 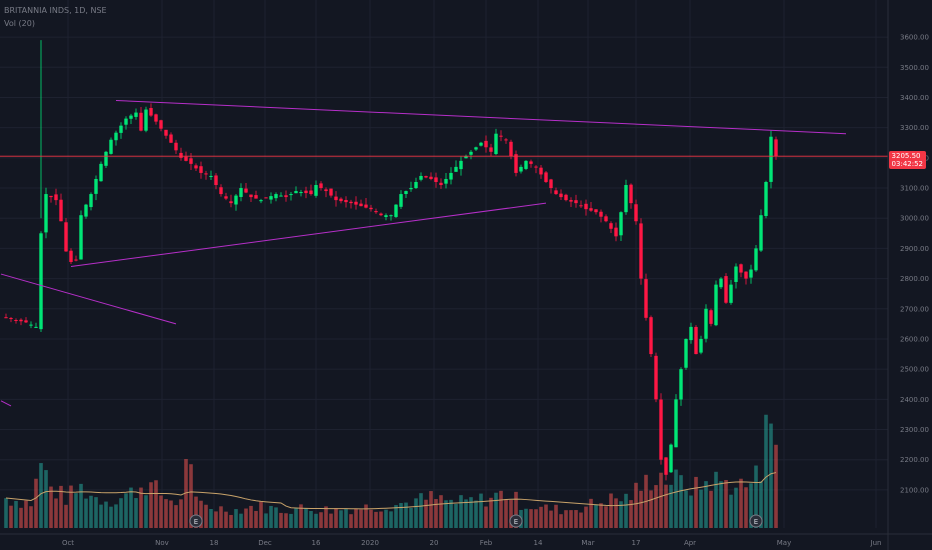 I want to click on symbol-legend: BRITANNIA INDS, 1D, NSE, so click(x=55, y=10).